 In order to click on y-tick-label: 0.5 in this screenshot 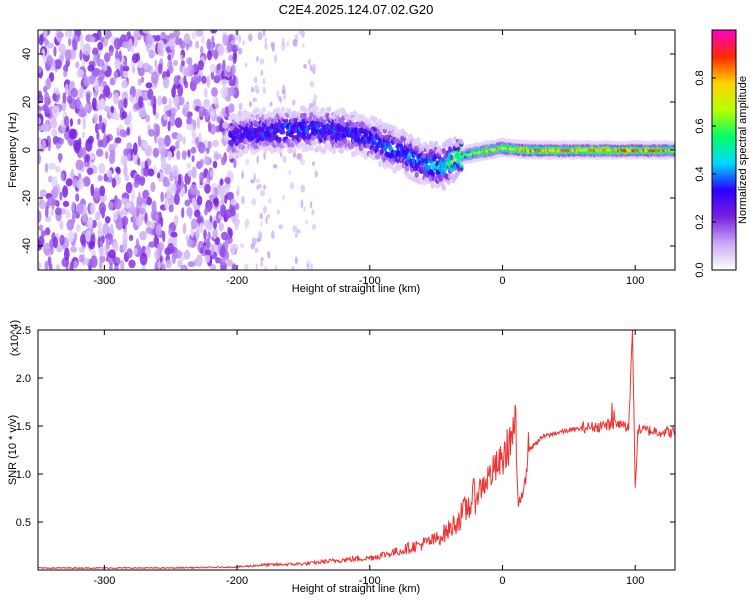, I will do `click(23, 523)`.